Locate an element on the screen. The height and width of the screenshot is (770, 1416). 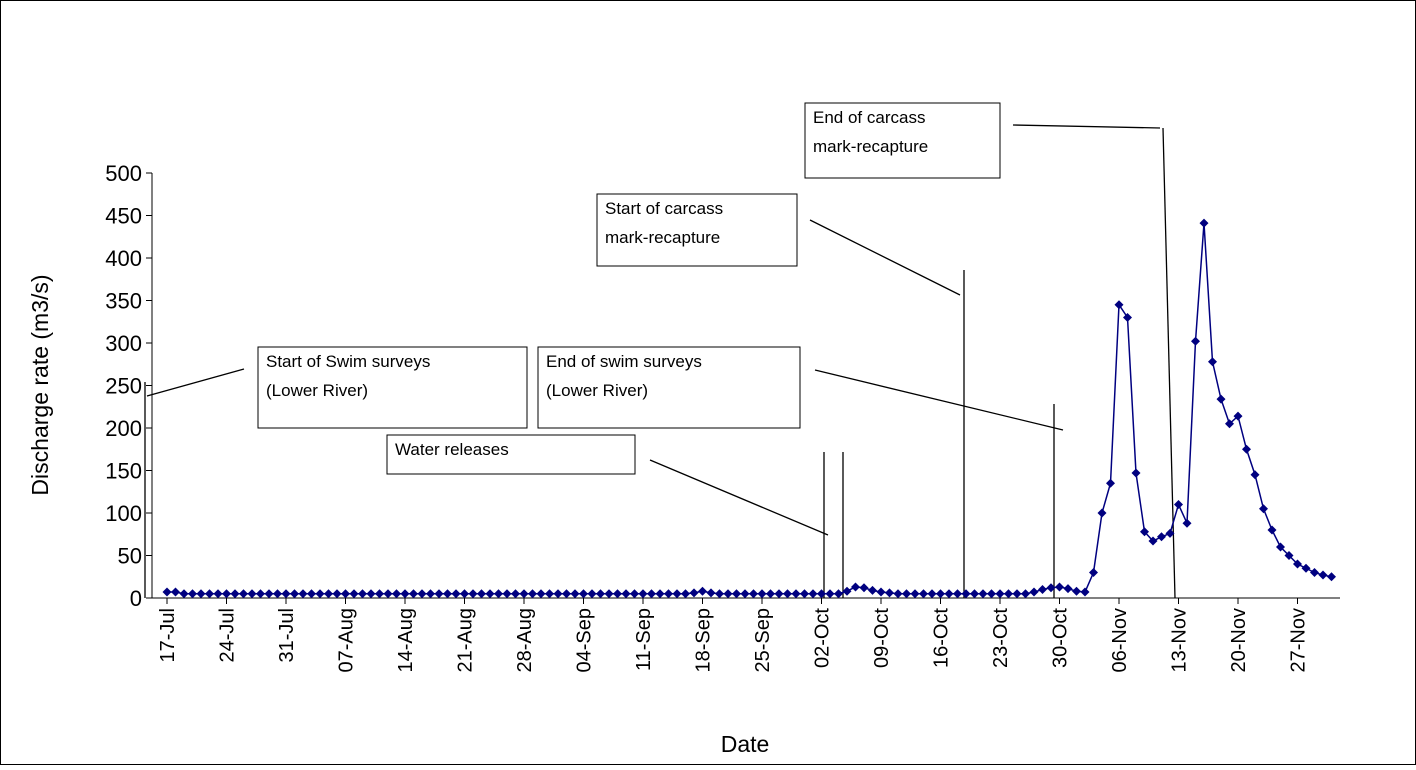
x-tick-label: 14-Aug is located at coordinates (406, 640).